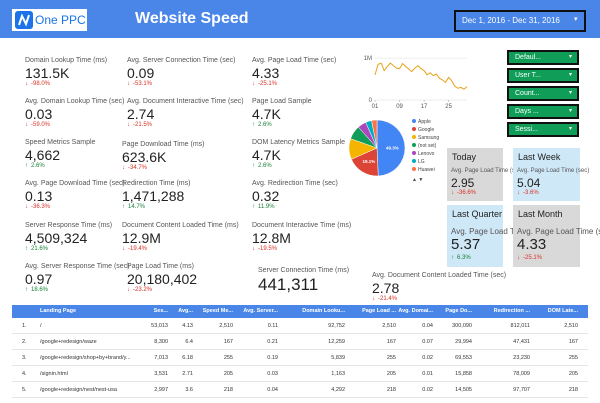 The width and height of the screenshot is (600, 403). I want to click on metric-label: Page Load Sample, so click(282, 101).